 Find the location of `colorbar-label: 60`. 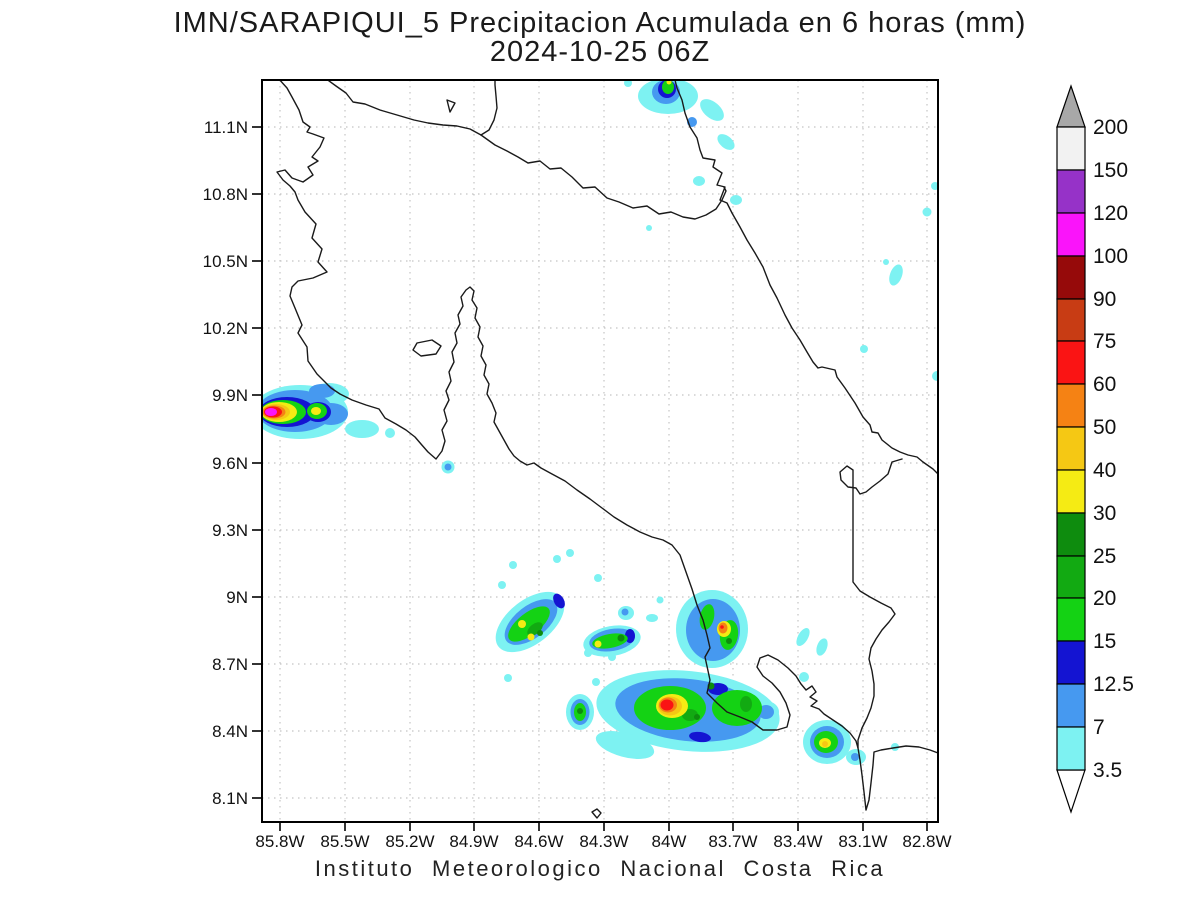

colorbar-label: 60 is located at coordinates (1104, 384).